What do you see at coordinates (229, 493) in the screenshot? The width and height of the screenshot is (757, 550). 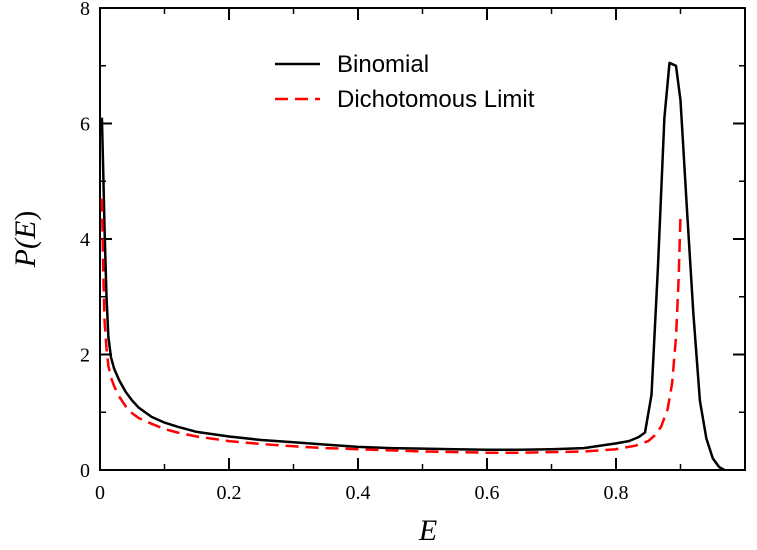 I see `x-tick-label: 0.2` at bounding box center [229, 493].